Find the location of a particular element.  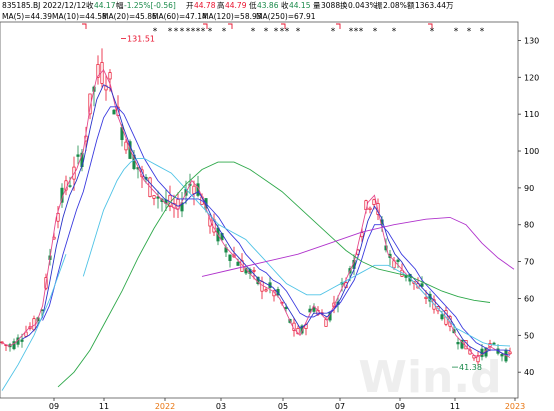

x-tick-label: 03 is located at coordinates (221, 406).